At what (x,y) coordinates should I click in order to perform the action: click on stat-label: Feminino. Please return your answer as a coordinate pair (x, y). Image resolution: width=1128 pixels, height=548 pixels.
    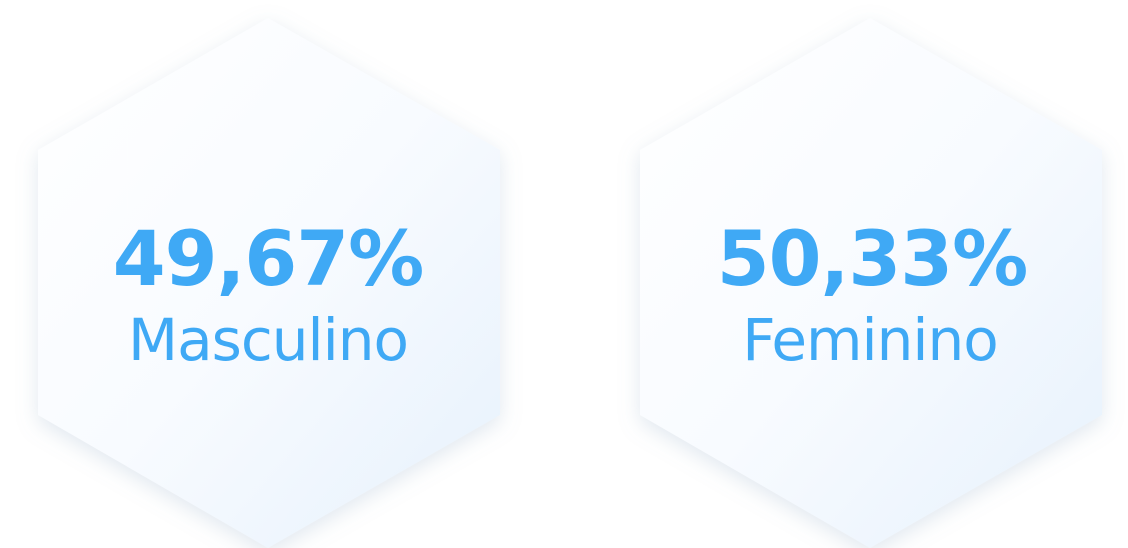
    Looking at the image, I should click on (870, 340).